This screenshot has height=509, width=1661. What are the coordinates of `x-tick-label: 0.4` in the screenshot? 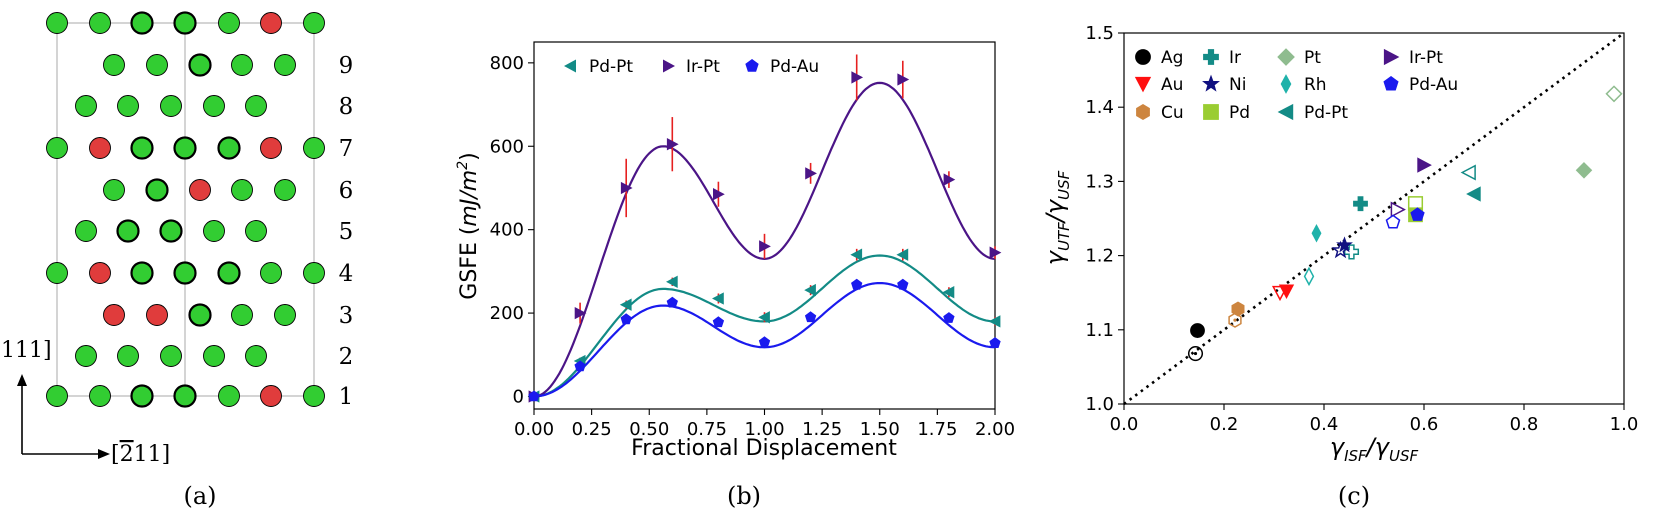 It's located at (1324, 424).